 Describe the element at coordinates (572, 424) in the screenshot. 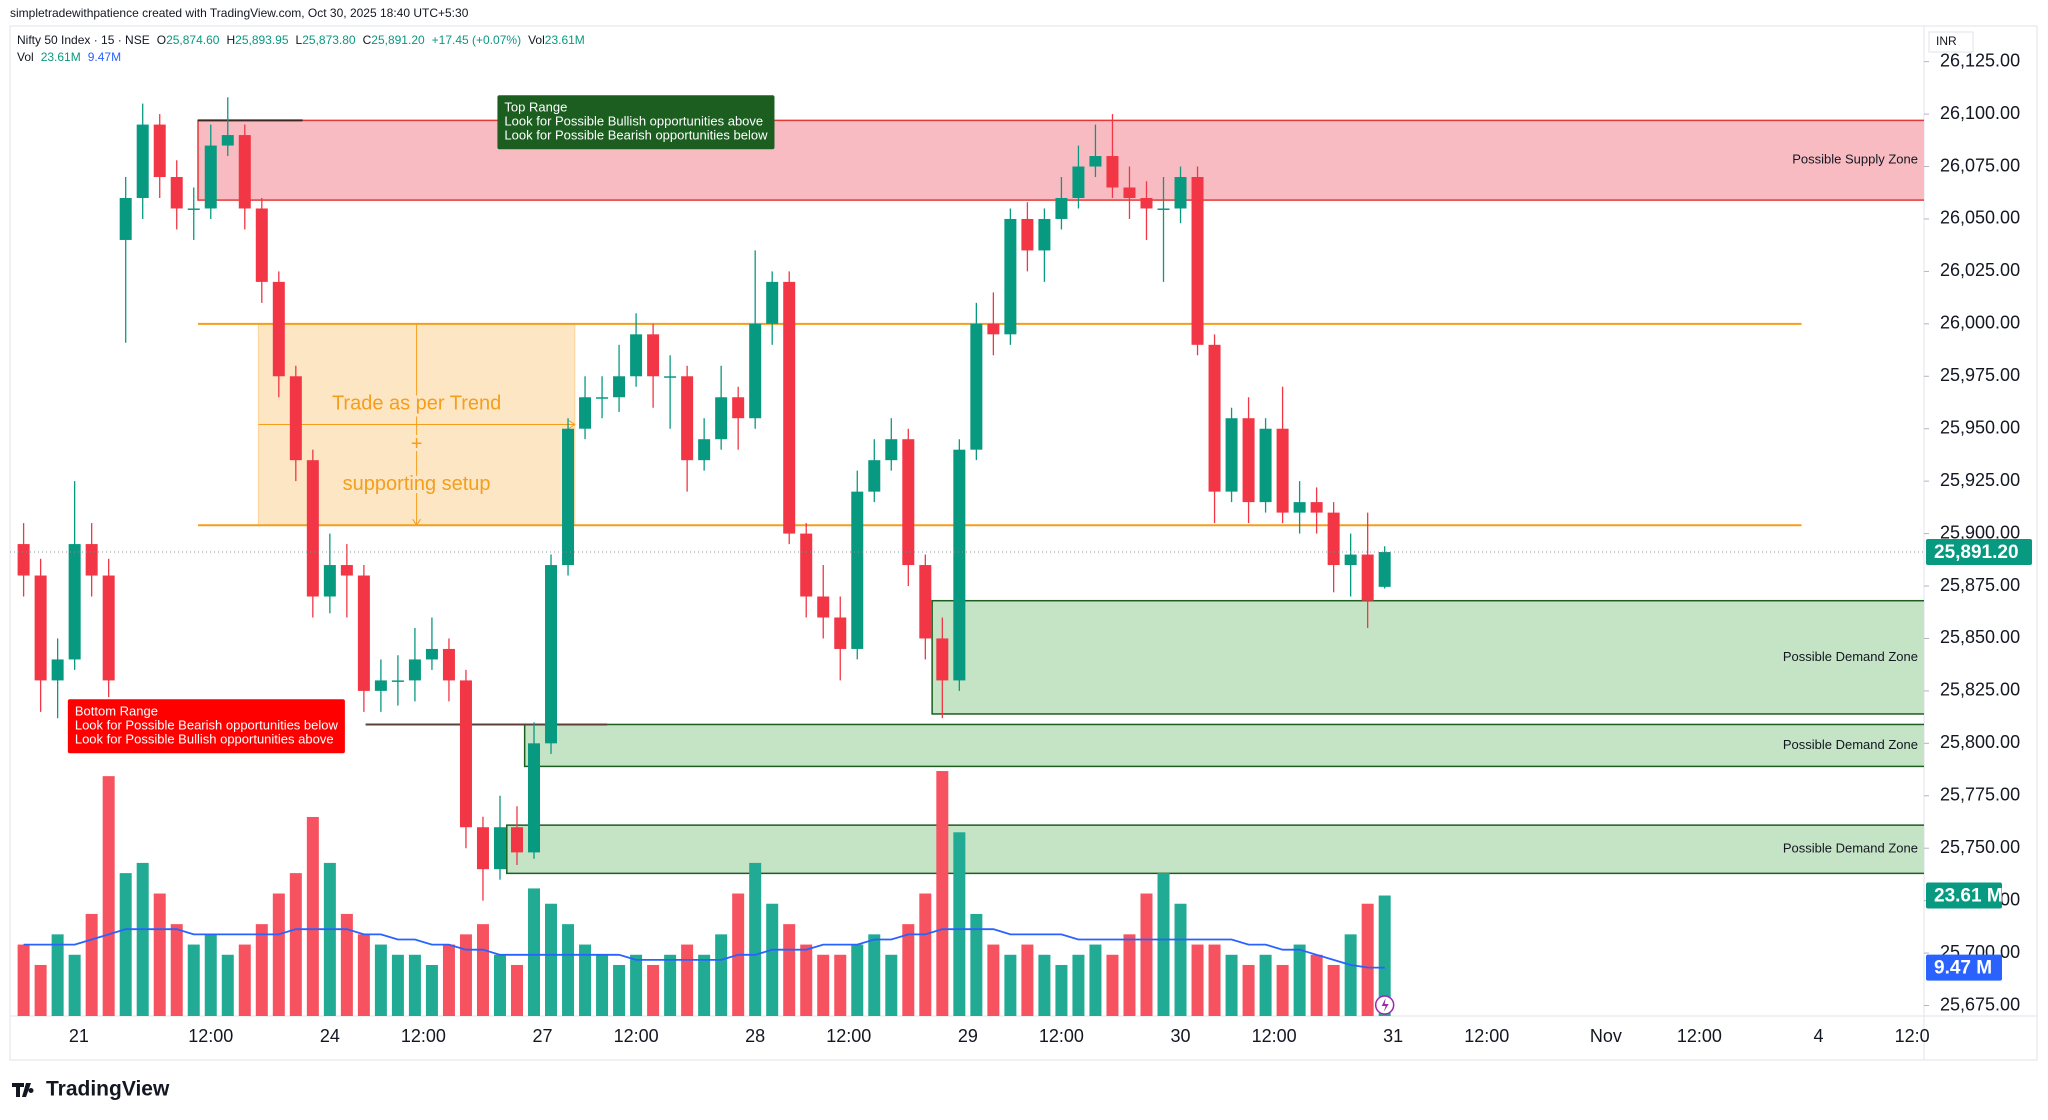

I see `trend-arrow-head` at that location.